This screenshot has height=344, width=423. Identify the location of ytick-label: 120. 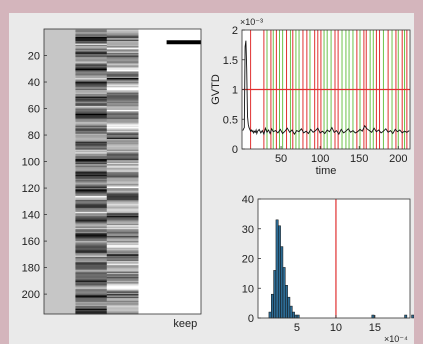
(31, 189).